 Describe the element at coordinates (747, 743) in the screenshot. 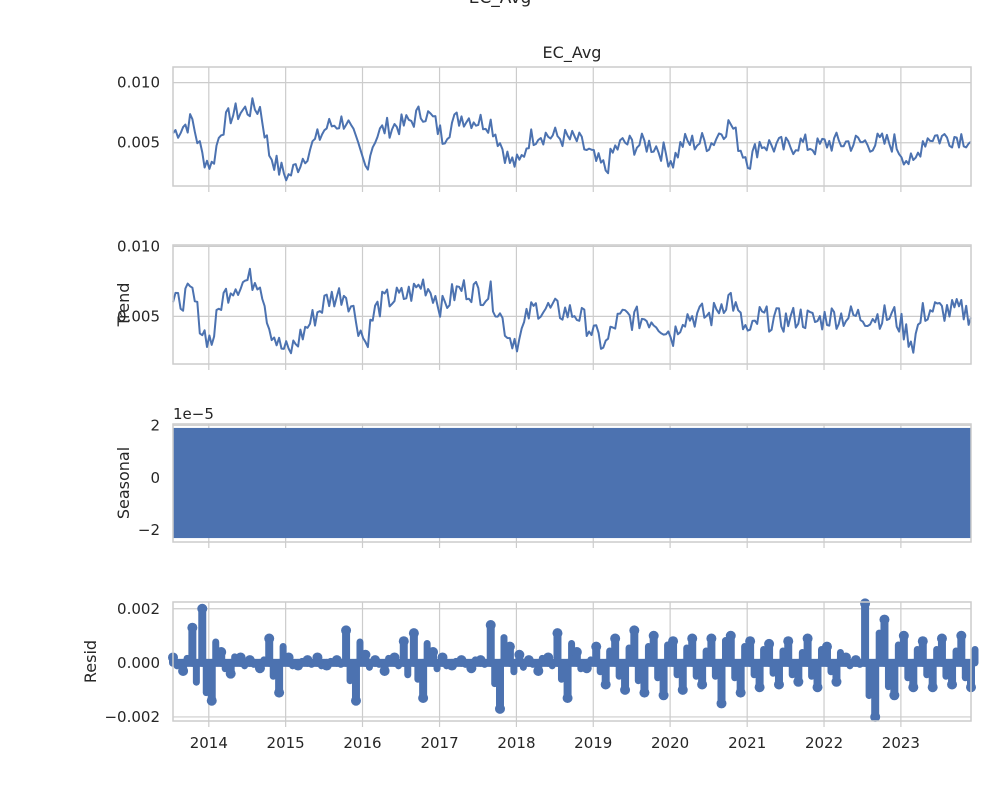

I see `x-tick-label: 2021` at that location.